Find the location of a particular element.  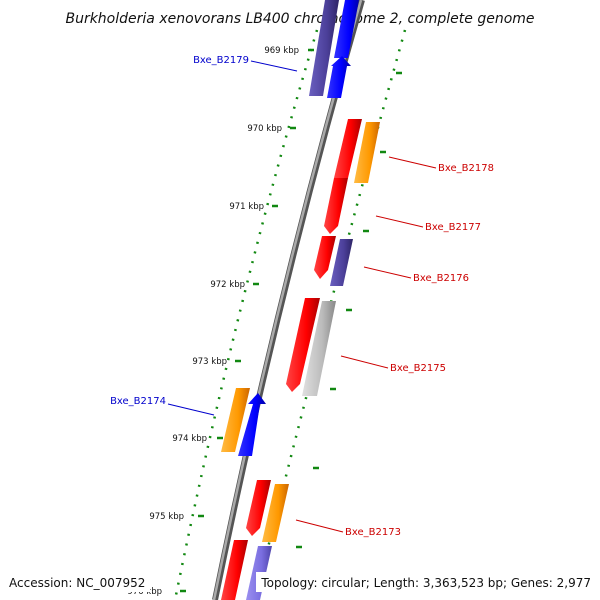

gene-label-b2176: Bxe_B2176 is located at coordinates (441, 278).